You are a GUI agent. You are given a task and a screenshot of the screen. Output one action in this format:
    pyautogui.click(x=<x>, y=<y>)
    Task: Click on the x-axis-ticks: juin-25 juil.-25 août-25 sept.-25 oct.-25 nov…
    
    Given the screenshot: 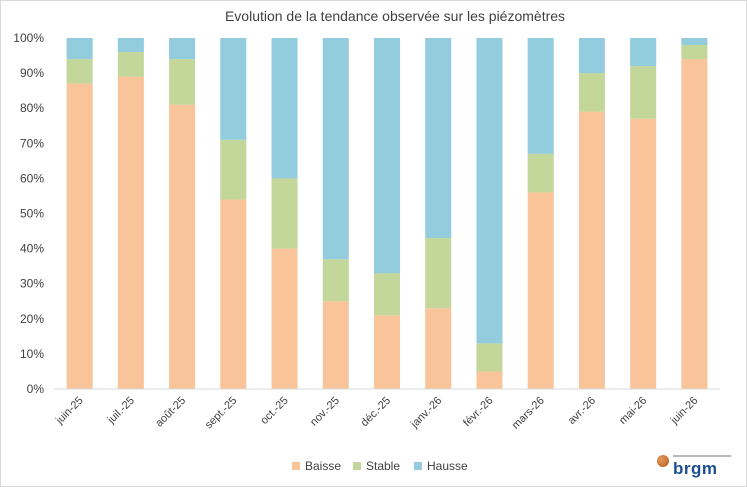 What is the action you would take?
    pyautogui.click(x=376, y=413)
    